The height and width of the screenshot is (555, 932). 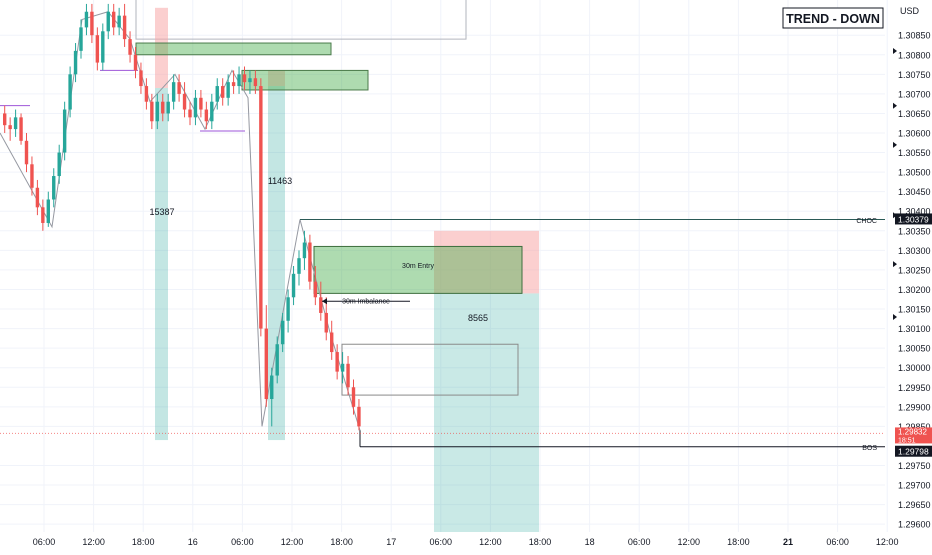 I want to click on y-tick-label: 1.29600, so click(x=914, y=525).